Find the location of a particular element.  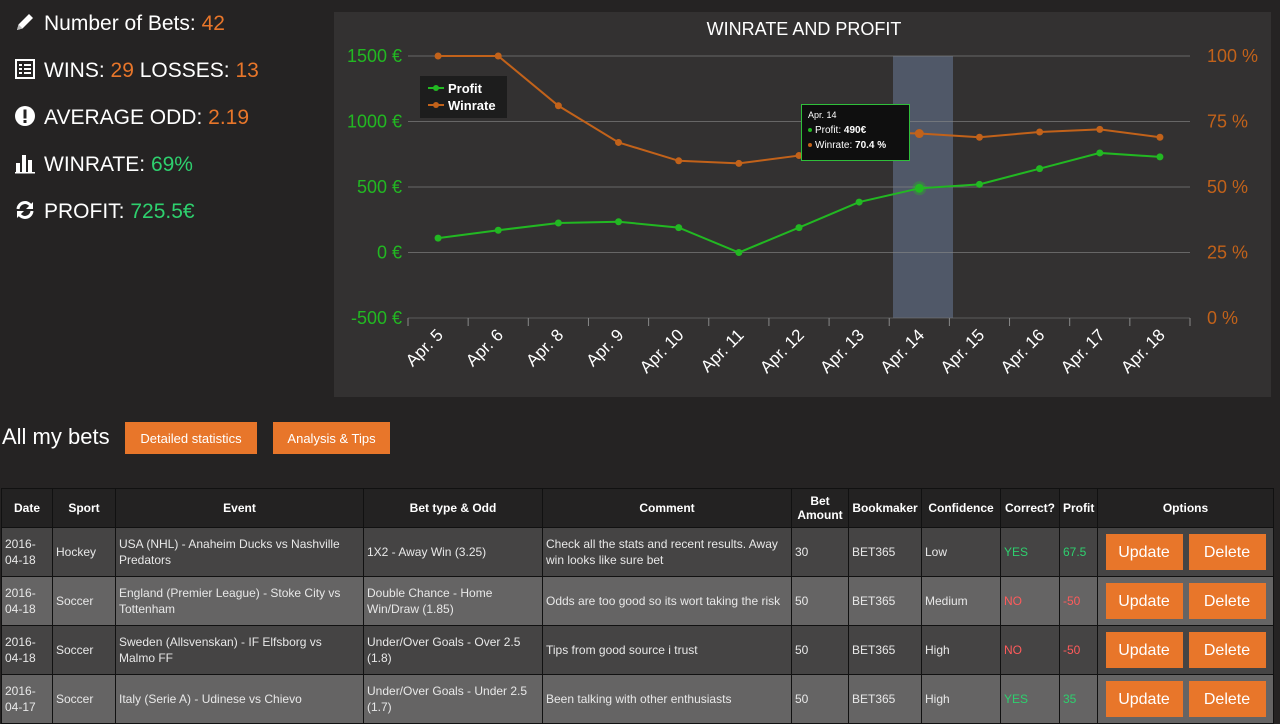

x-tick-label: Apr. 6 is located at coordinates (484, 347).